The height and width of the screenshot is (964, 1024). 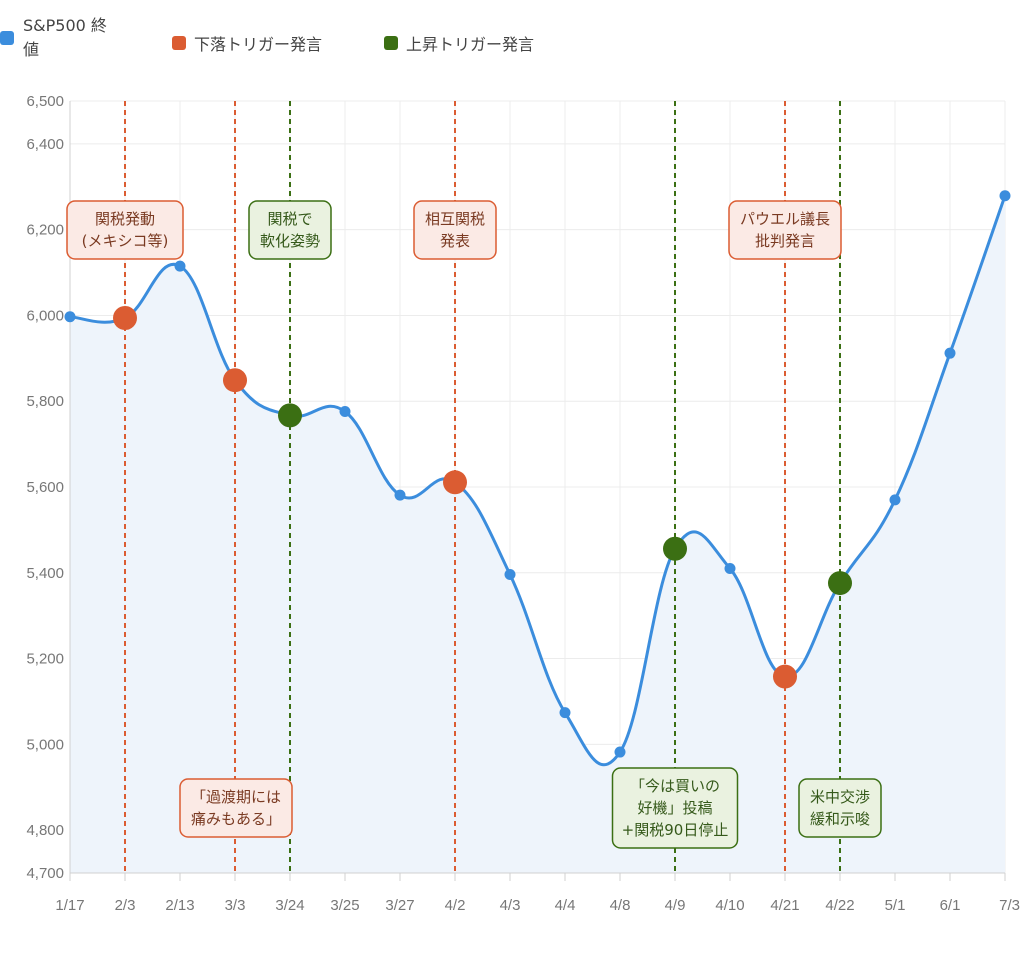 What do you see at coordinates (784, 905) in the screenshot?
I see `x-tick-label: 4/21` at bounding box center [784, 905].